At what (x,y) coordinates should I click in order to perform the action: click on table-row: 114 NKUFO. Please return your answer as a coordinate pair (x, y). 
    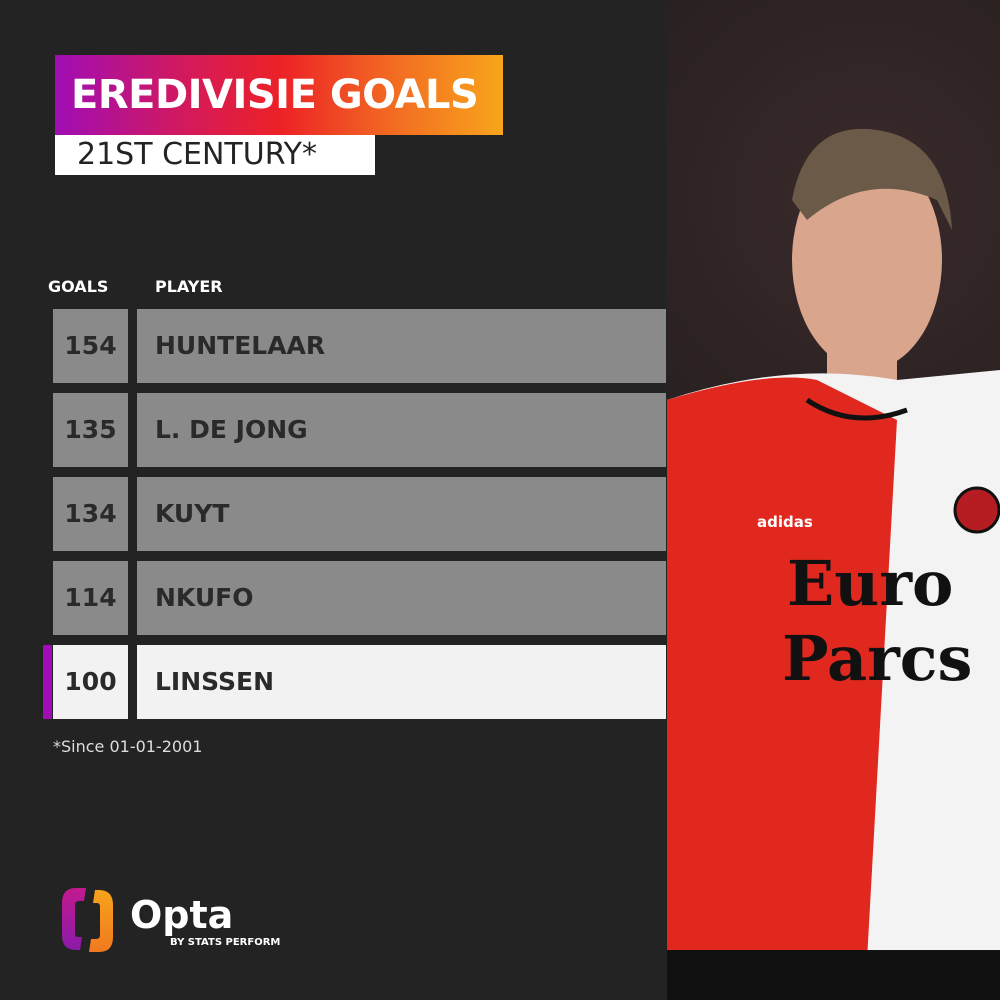
    Looking at the image, I should click on (359, 598).